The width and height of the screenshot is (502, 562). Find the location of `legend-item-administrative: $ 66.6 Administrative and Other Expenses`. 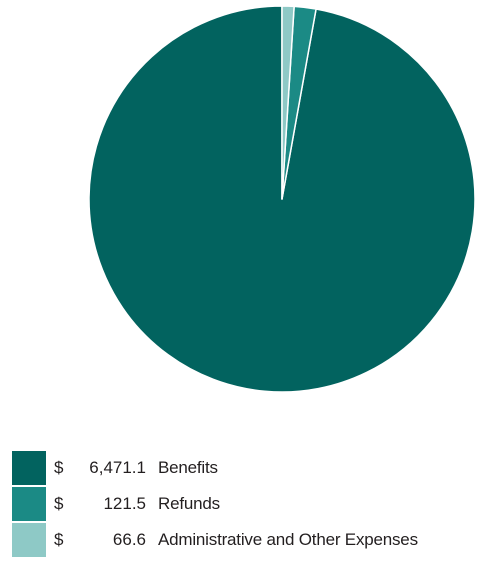

legend-item-administrative: $ 66.6 Administrative and Other Expenses is located at coordinates (256, 540).